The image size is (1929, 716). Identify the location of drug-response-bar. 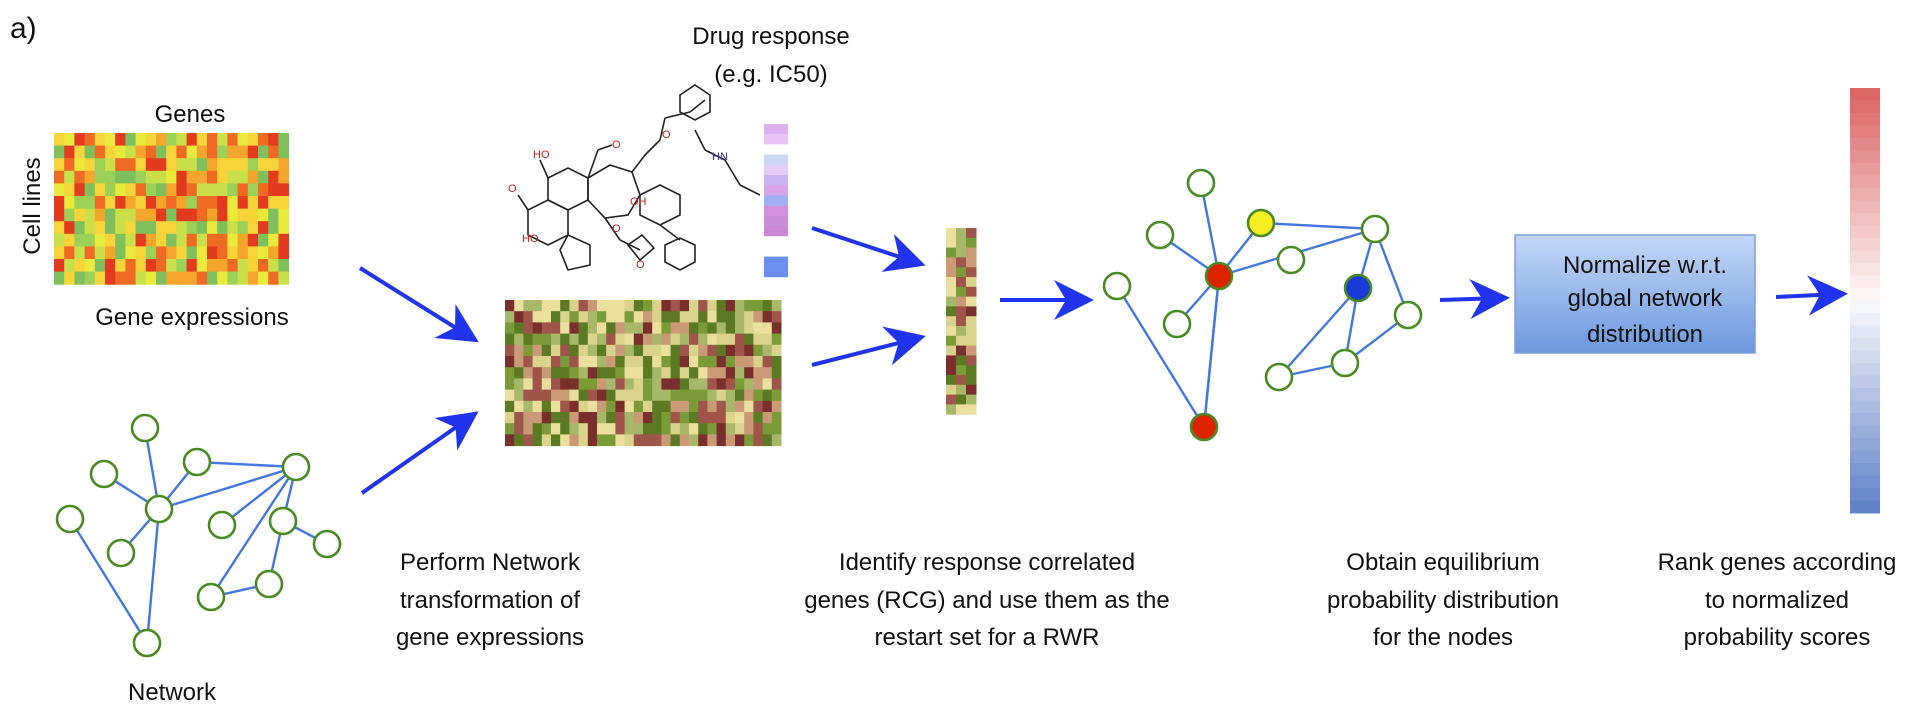
(776, 201).